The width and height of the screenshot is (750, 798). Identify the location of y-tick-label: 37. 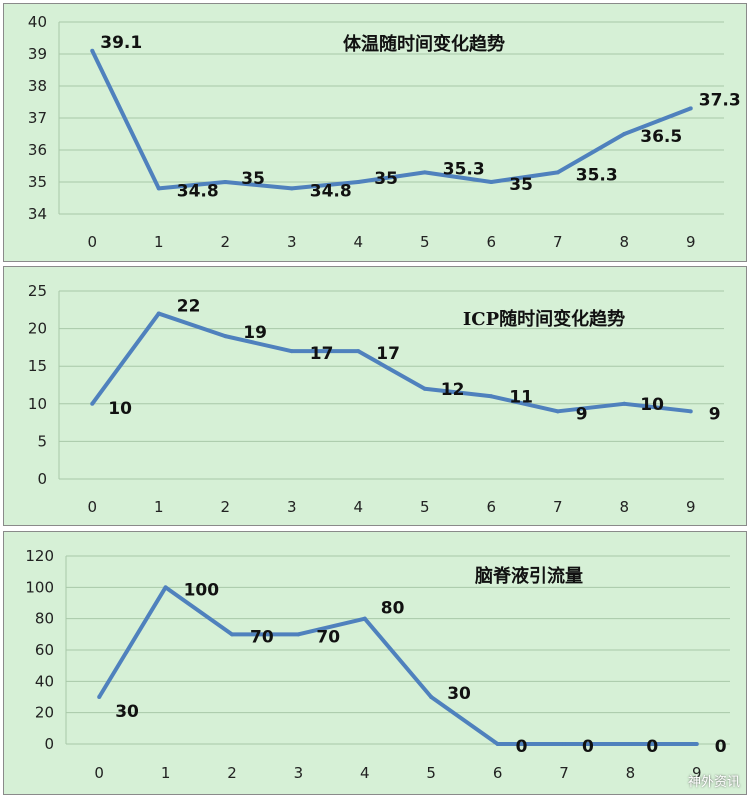
(37, 118).